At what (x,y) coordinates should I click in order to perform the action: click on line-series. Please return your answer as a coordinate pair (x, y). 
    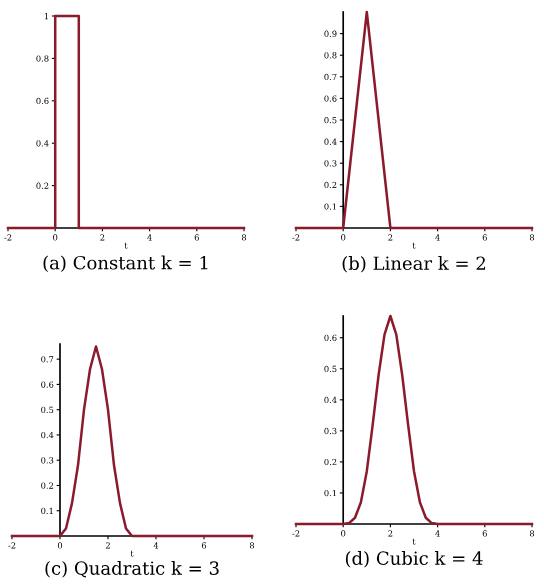
    Looking at the image, I should click on (132, 441).